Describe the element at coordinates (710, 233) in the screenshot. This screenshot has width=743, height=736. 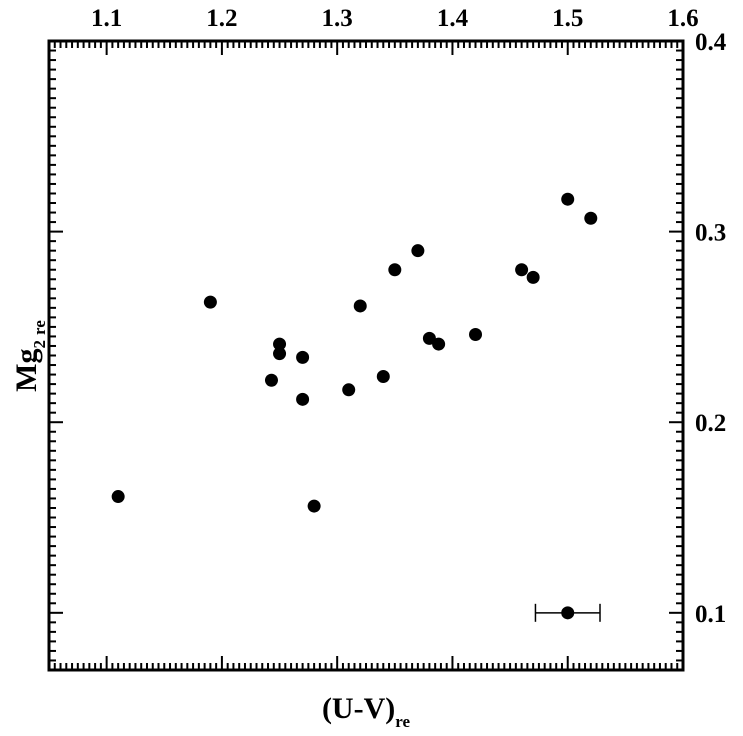
I see `y-tick-label: 0.3` at that location.